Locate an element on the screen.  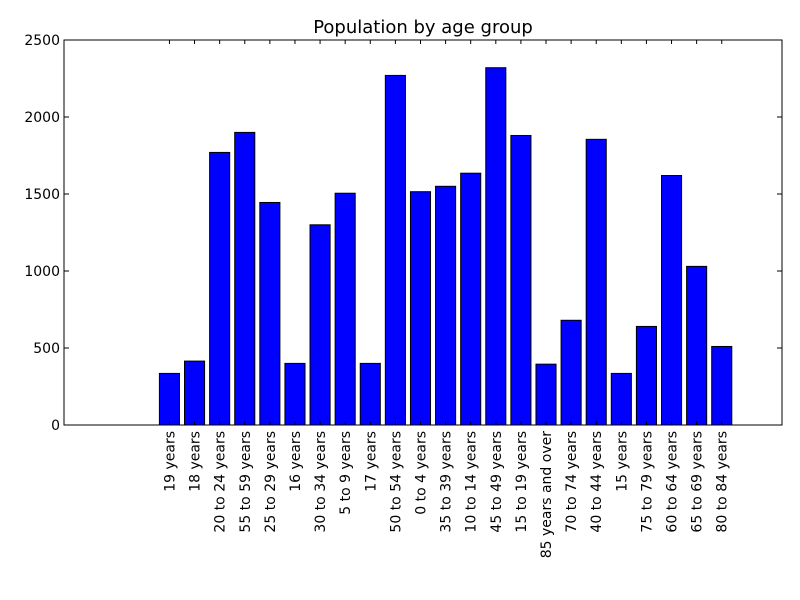
x-tick-label: 19 years is located at coordinates (170, 461).